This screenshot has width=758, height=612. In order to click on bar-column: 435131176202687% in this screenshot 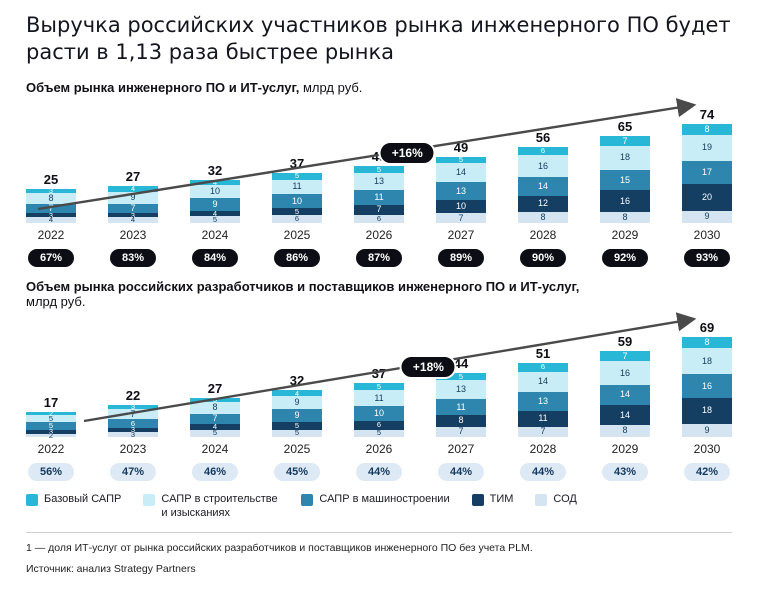, I will do `click(379, 186)`.